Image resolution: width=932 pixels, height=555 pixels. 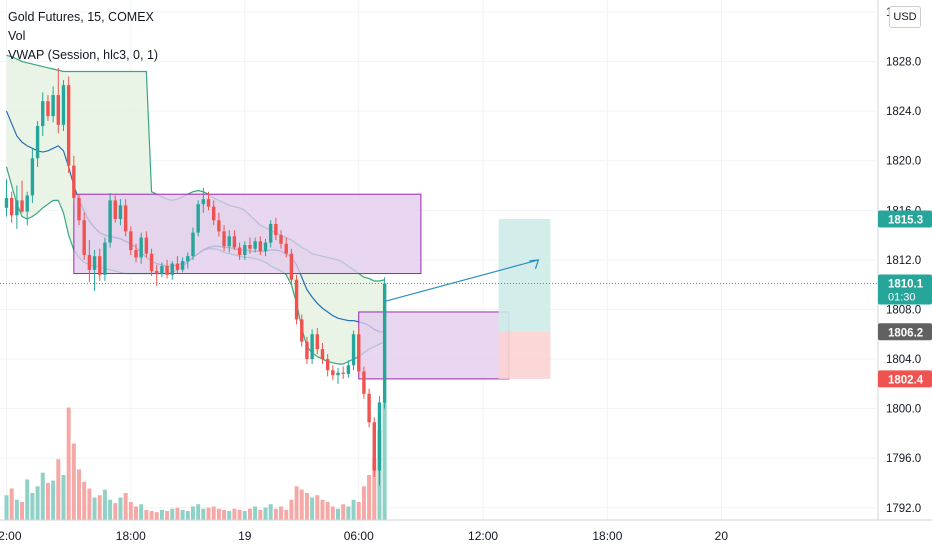 What do you see at coordinates (131, 536) in the screenshot?
I see `time-tick-label: 18:00` at bounding box center [131, 536].